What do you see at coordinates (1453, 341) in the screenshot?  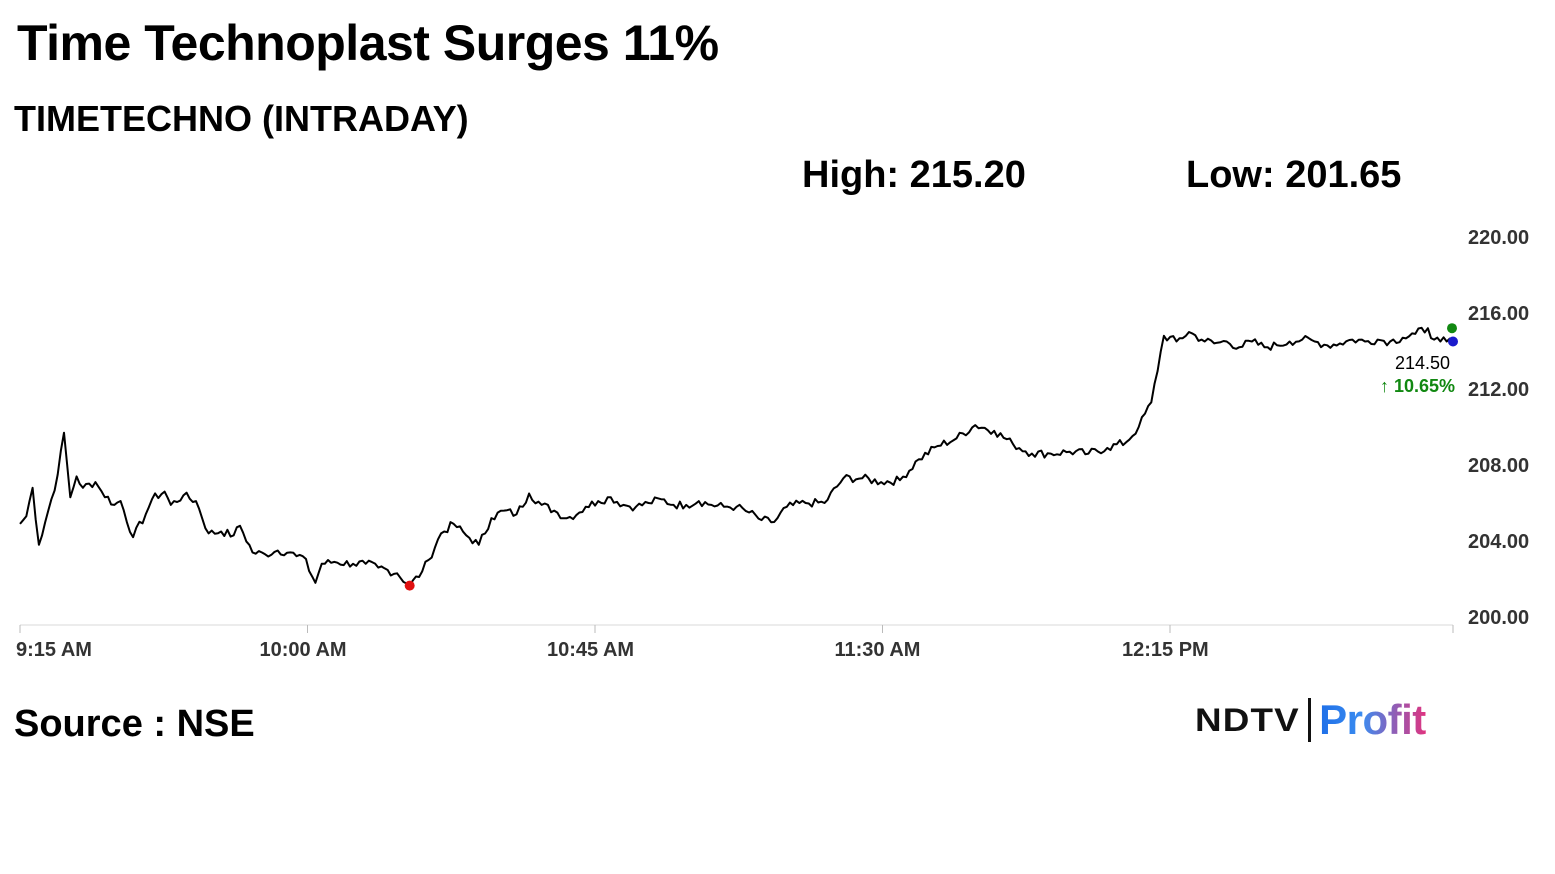 I see `last-price-marker` at bounding box center [1453, 341].